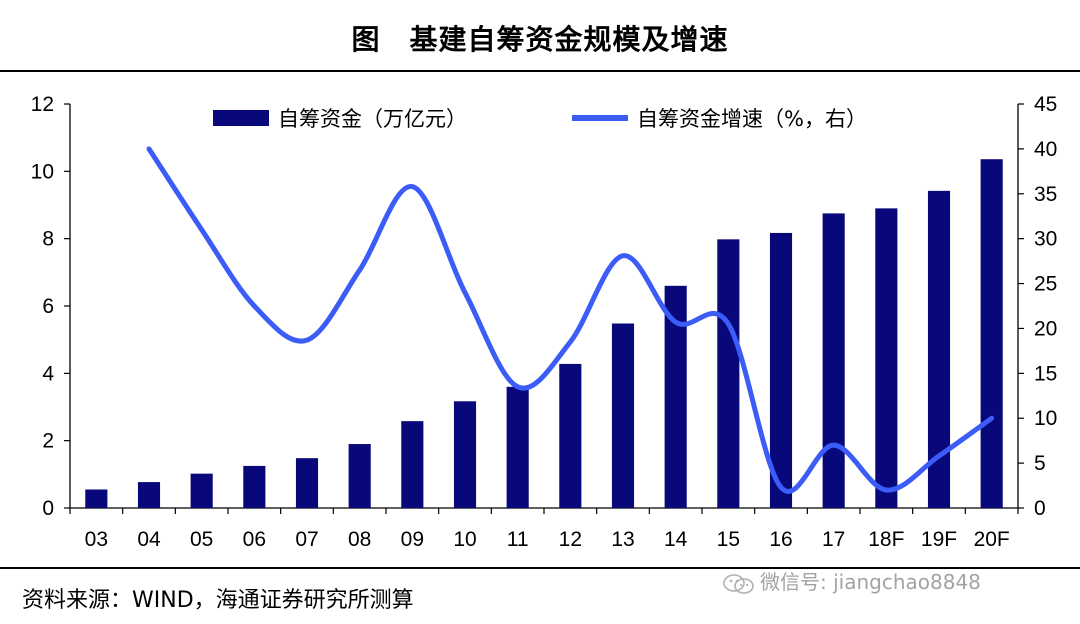  What do you see at coordinates (149, 539) in the screenshot?
I see `x-tick-label: 04` at bounding box center [149, 539].